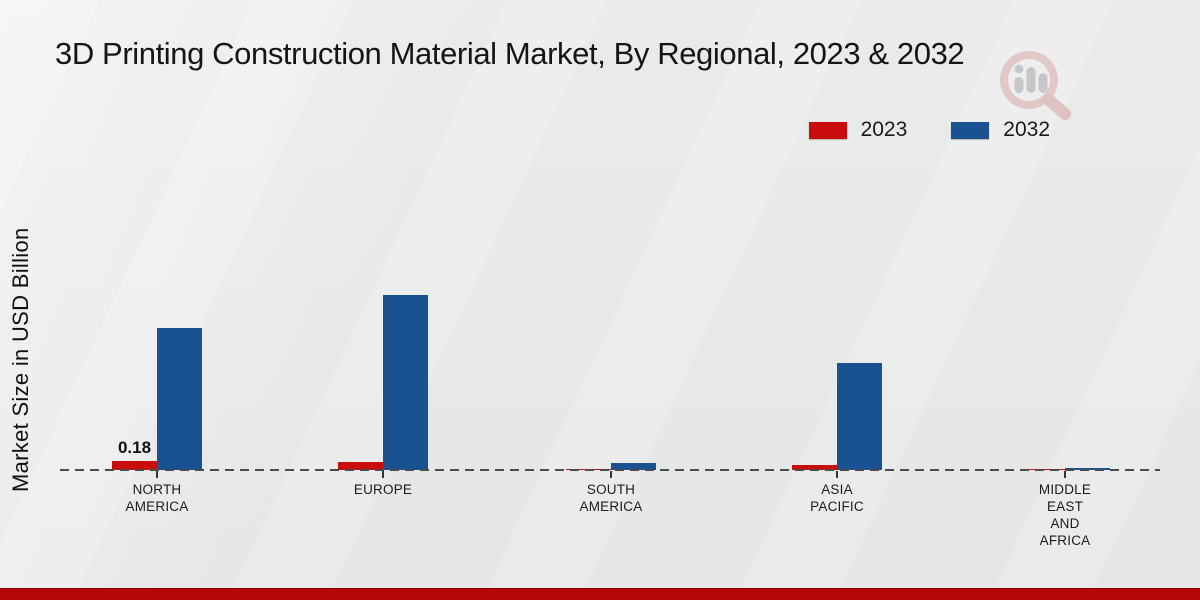 The height and width of the screenshot is (600, 1200). What do you see at coordinates (611, 498) in the screenshot?
I see `category-label-south-america: SOUTH AMERICA` at bounding box center [611, 498].